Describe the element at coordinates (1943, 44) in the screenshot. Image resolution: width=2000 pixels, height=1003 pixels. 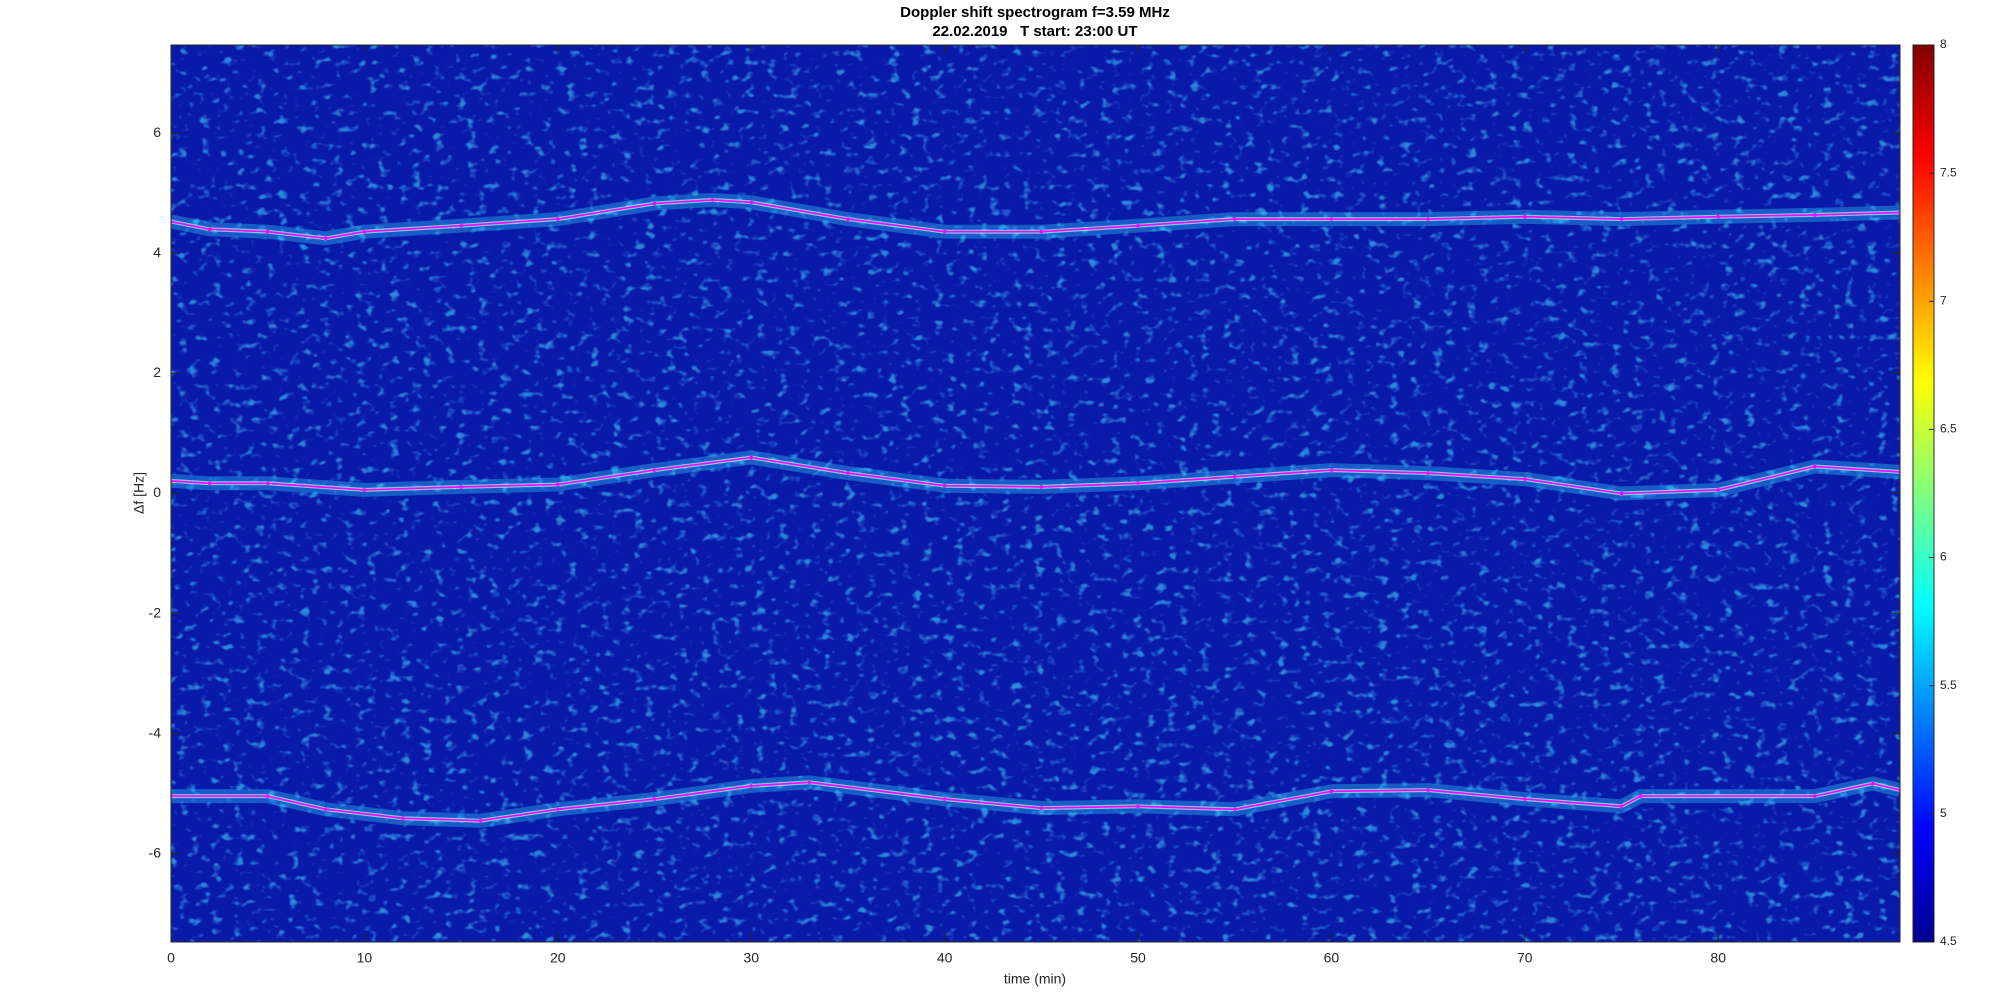
I see `colorbar-tick-label: 8` at that location.